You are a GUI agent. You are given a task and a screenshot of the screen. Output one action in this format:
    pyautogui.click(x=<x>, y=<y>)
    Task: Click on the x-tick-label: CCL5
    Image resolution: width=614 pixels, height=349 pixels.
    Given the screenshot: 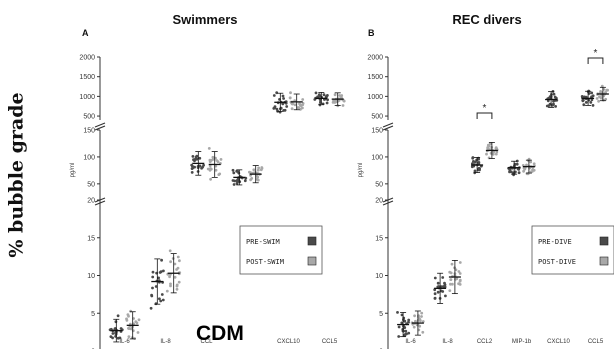 What is the action you would take?
    pyautogui.click(x=330, y=342)
    